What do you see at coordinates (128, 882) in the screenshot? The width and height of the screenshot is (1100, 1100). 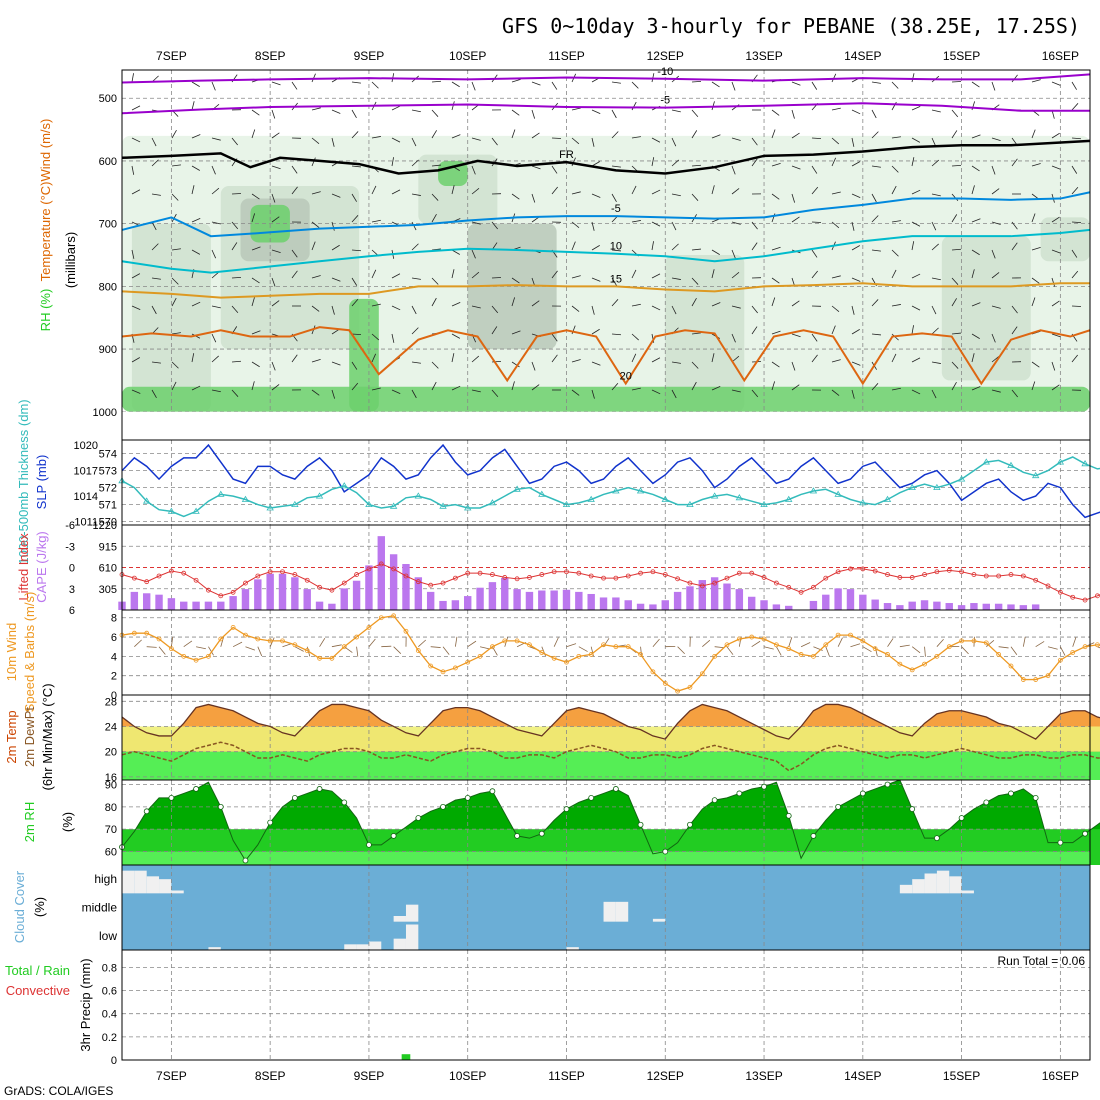 I see `cloud-bar` at bounding box center [128, 882].